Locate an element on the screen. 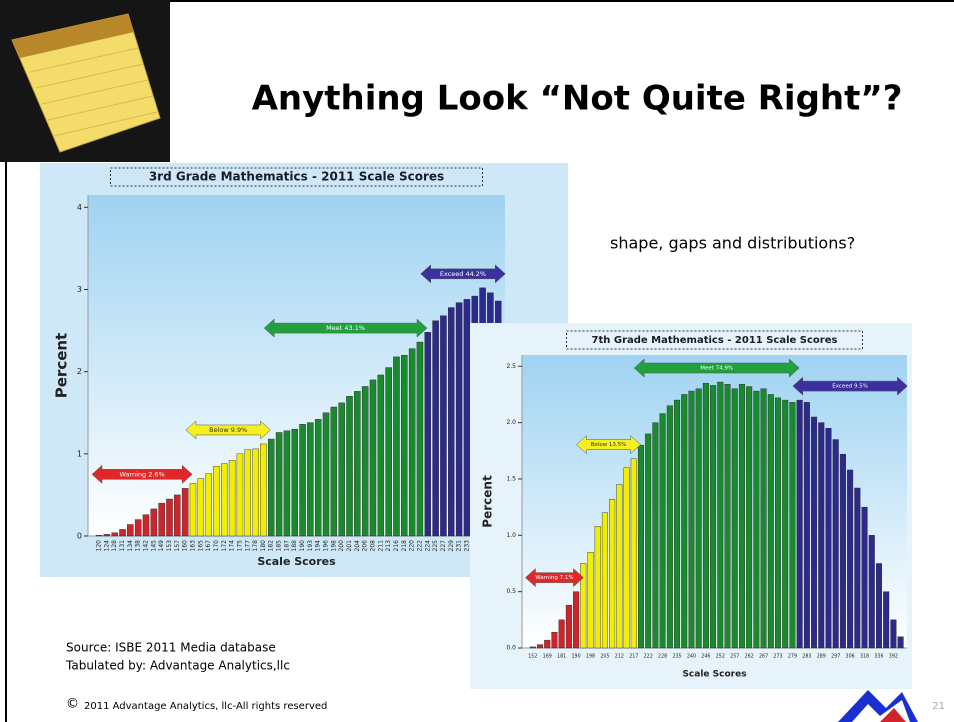  y-tick-label: 1 is located at coordinates (79, 453).